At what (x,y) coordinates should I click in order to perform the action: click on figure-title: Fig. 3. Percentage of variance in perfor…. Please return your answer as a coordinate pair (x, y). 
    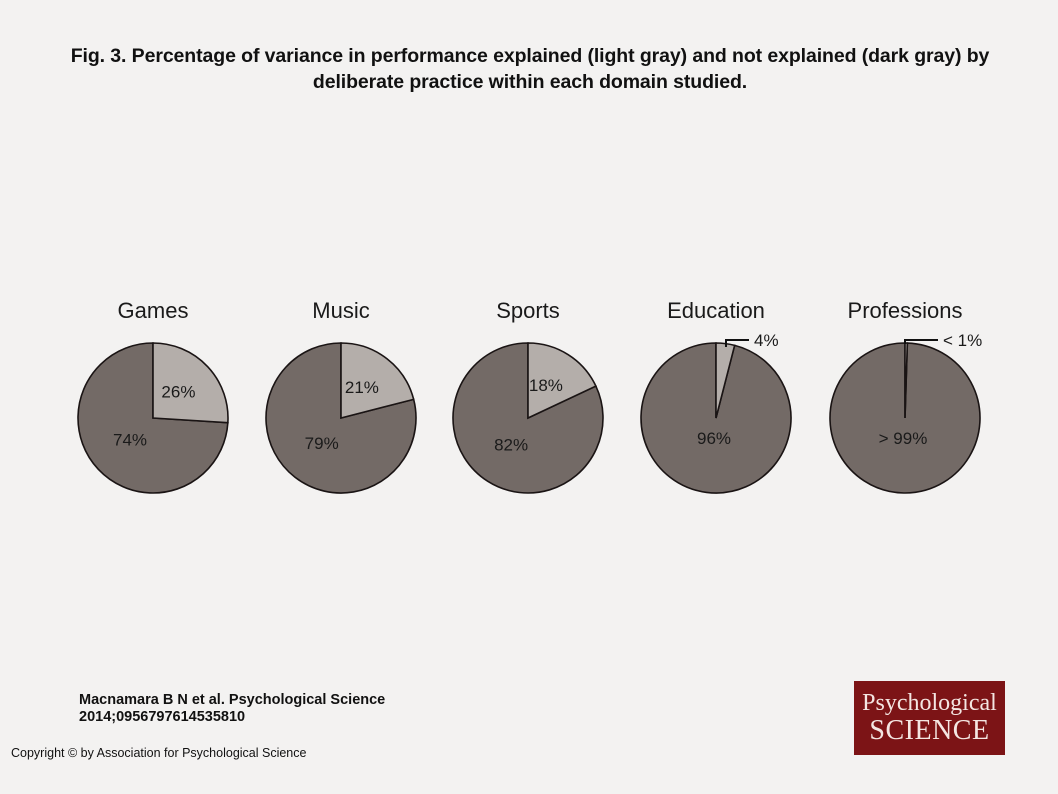
    Looking at the image, I should click on (530, 69).